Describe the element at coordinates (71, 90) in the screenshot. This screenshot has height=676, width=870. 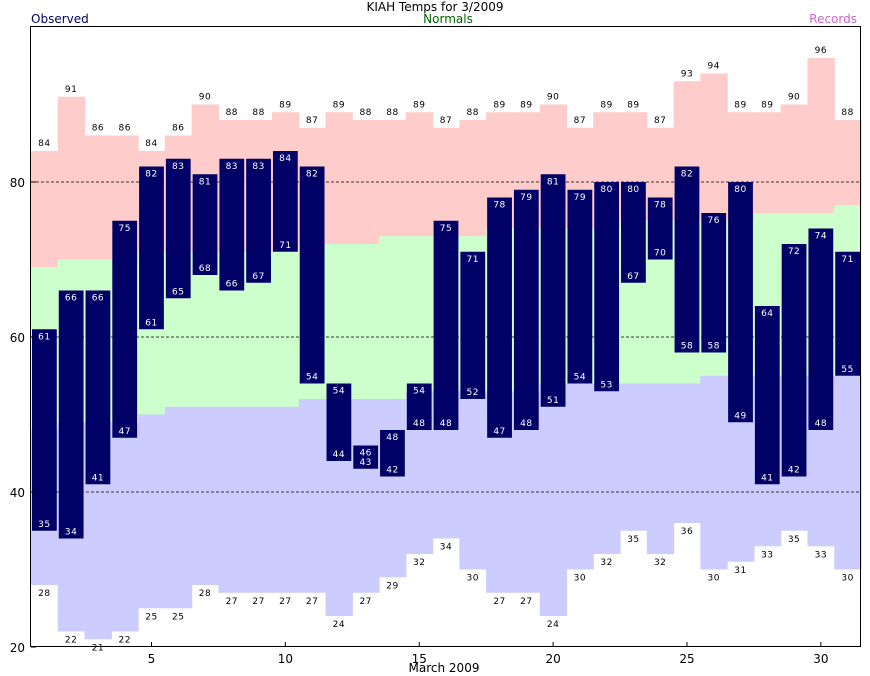
I see `record-high-label: 91` at that location.